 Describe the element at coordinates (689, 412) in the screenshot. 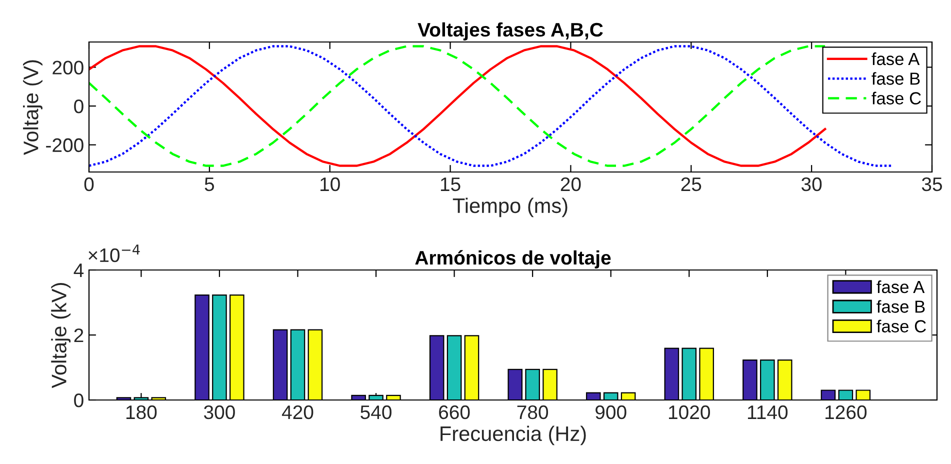

I see `x-tick-label: 1020` at that location.